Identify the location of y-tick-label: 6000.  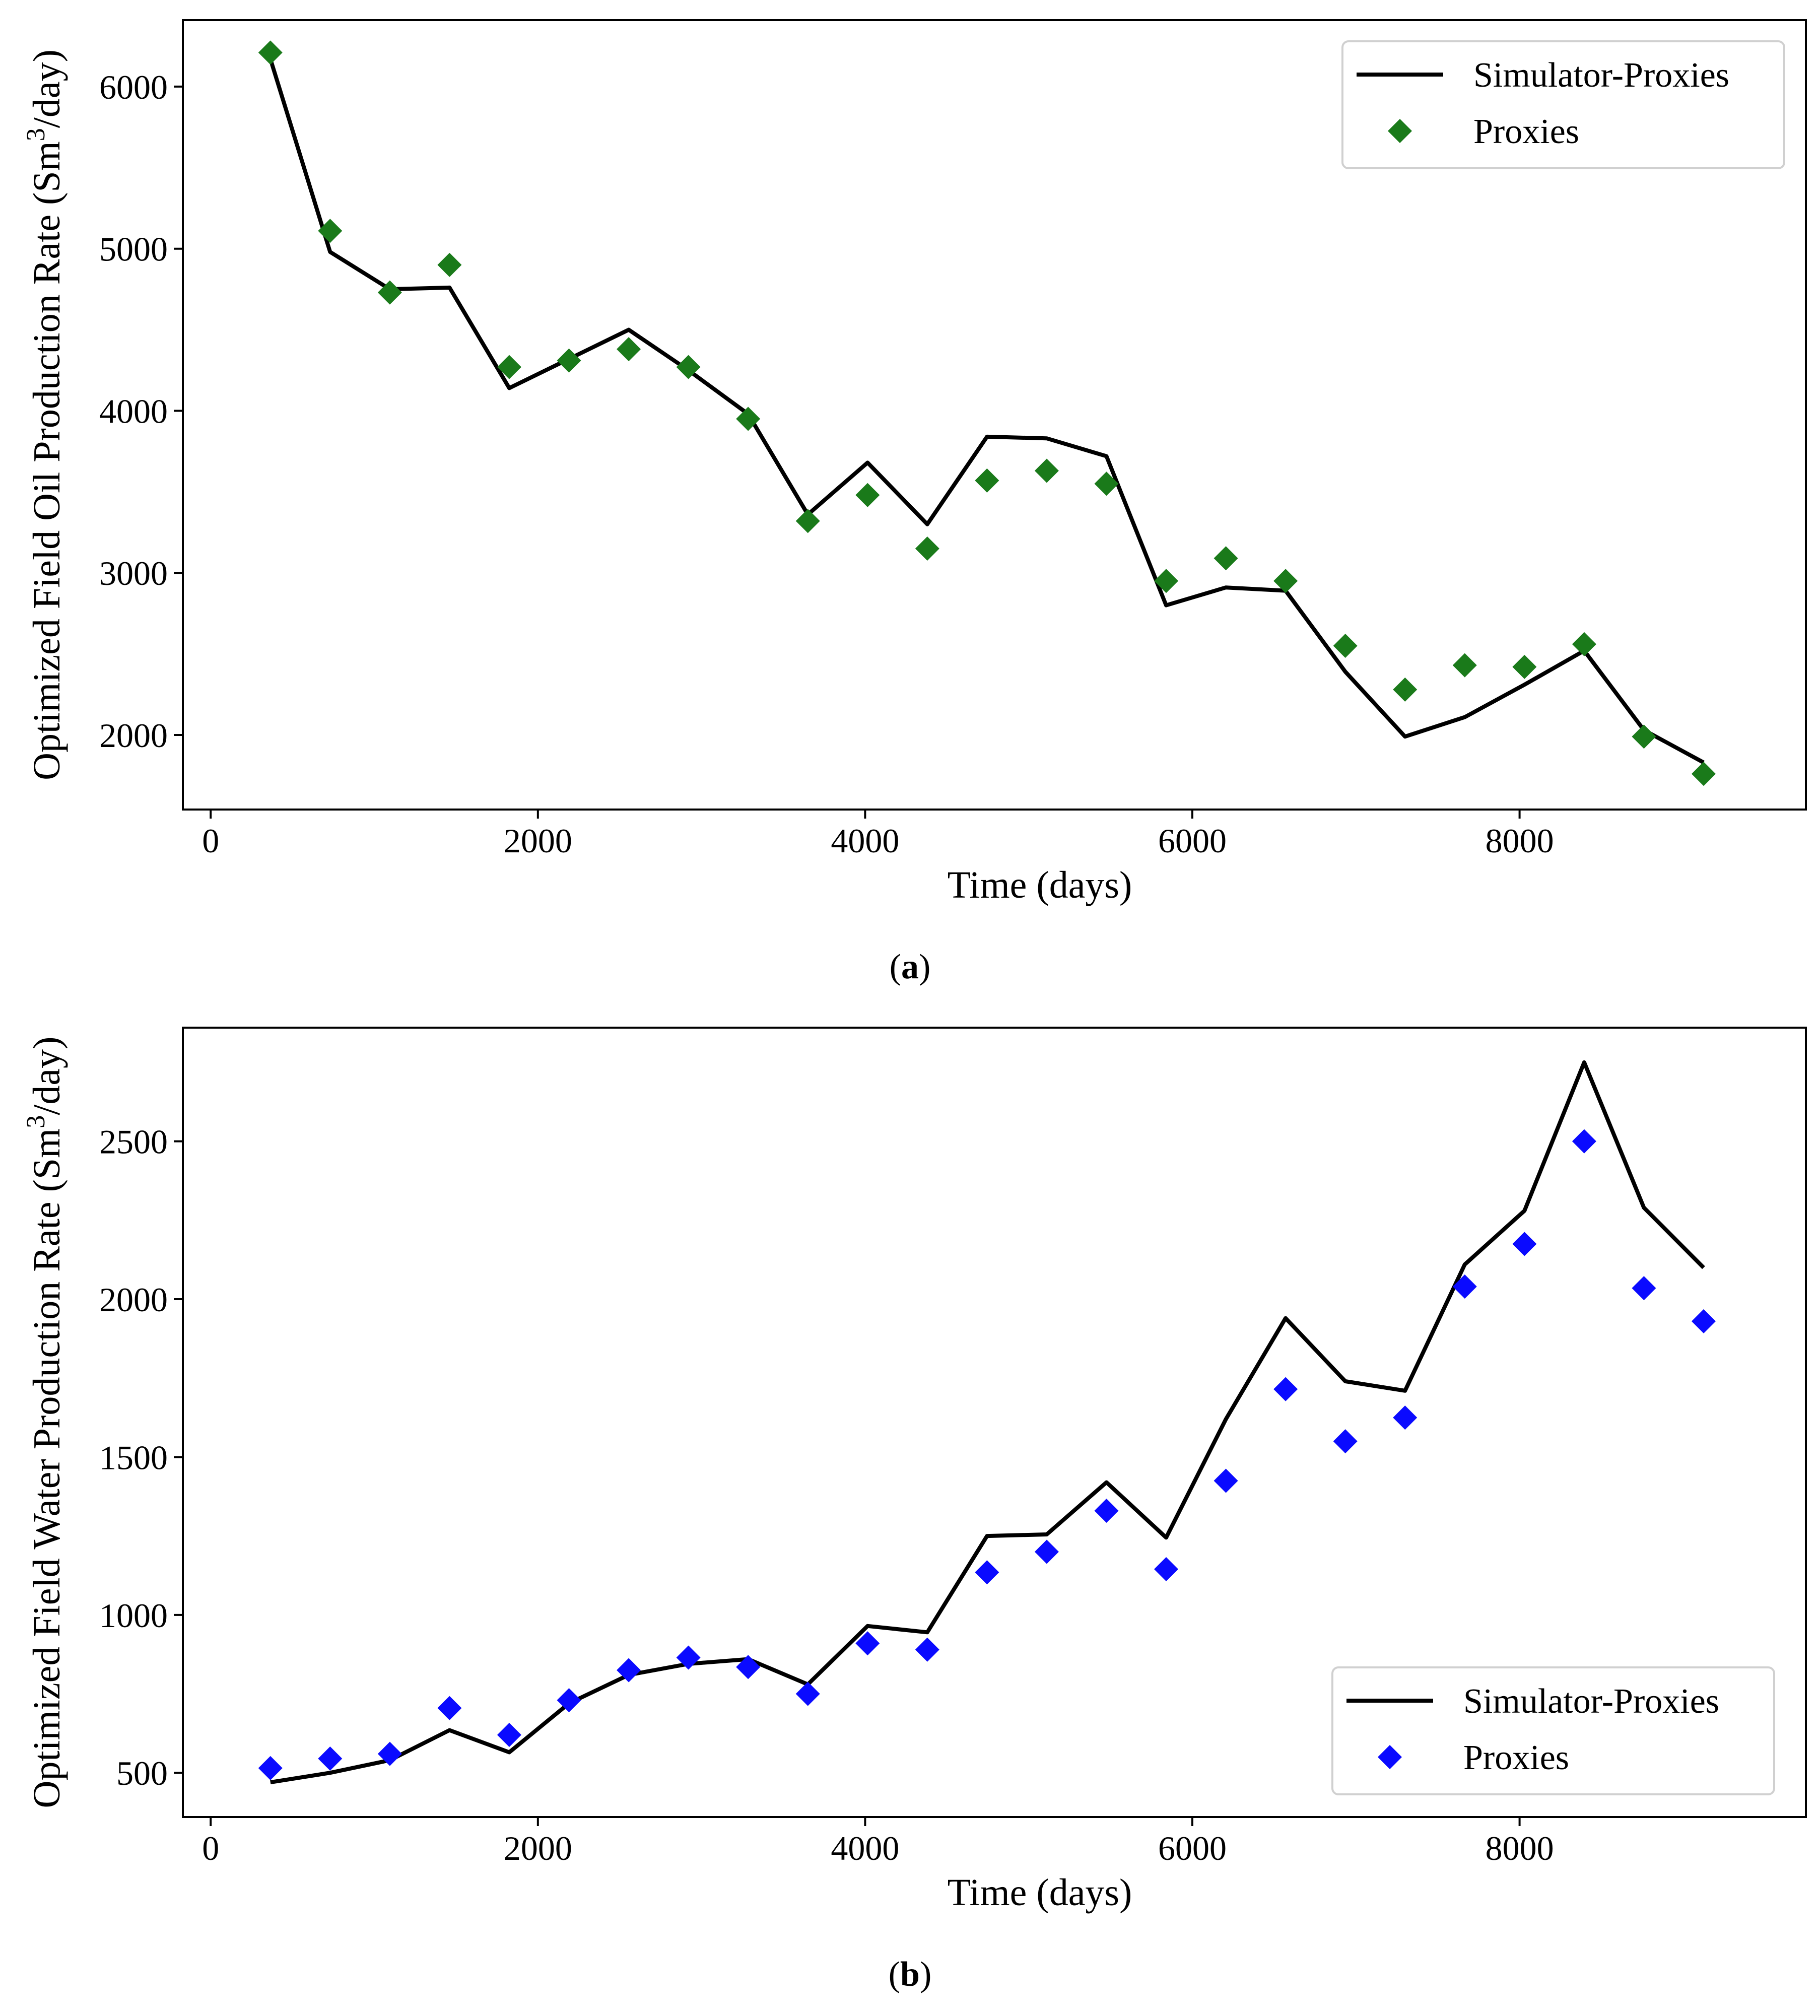
(133, 87).